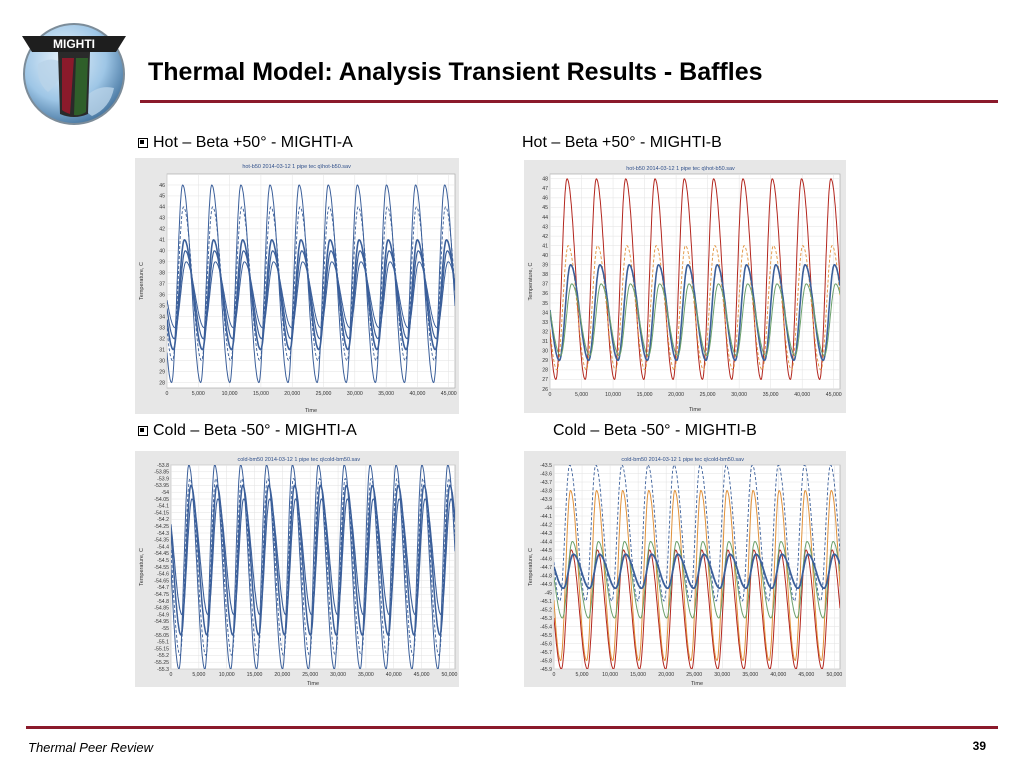  I want to click on footer-divider, so click(512, 727).